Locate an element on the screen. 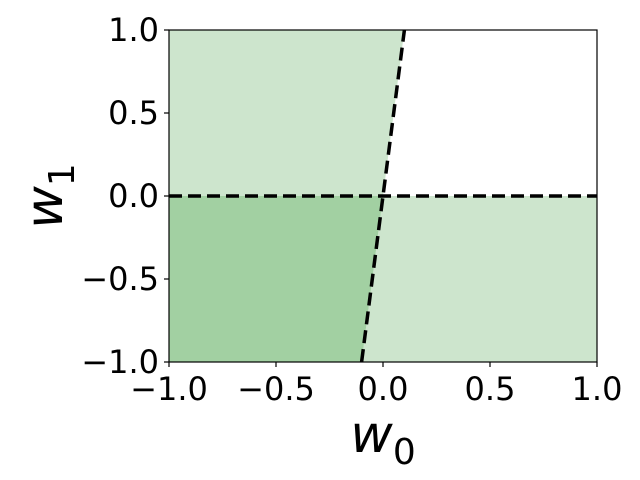 The image size is (640, 480). y-tick-label: 0.5 is located at coordinates (133, 113).